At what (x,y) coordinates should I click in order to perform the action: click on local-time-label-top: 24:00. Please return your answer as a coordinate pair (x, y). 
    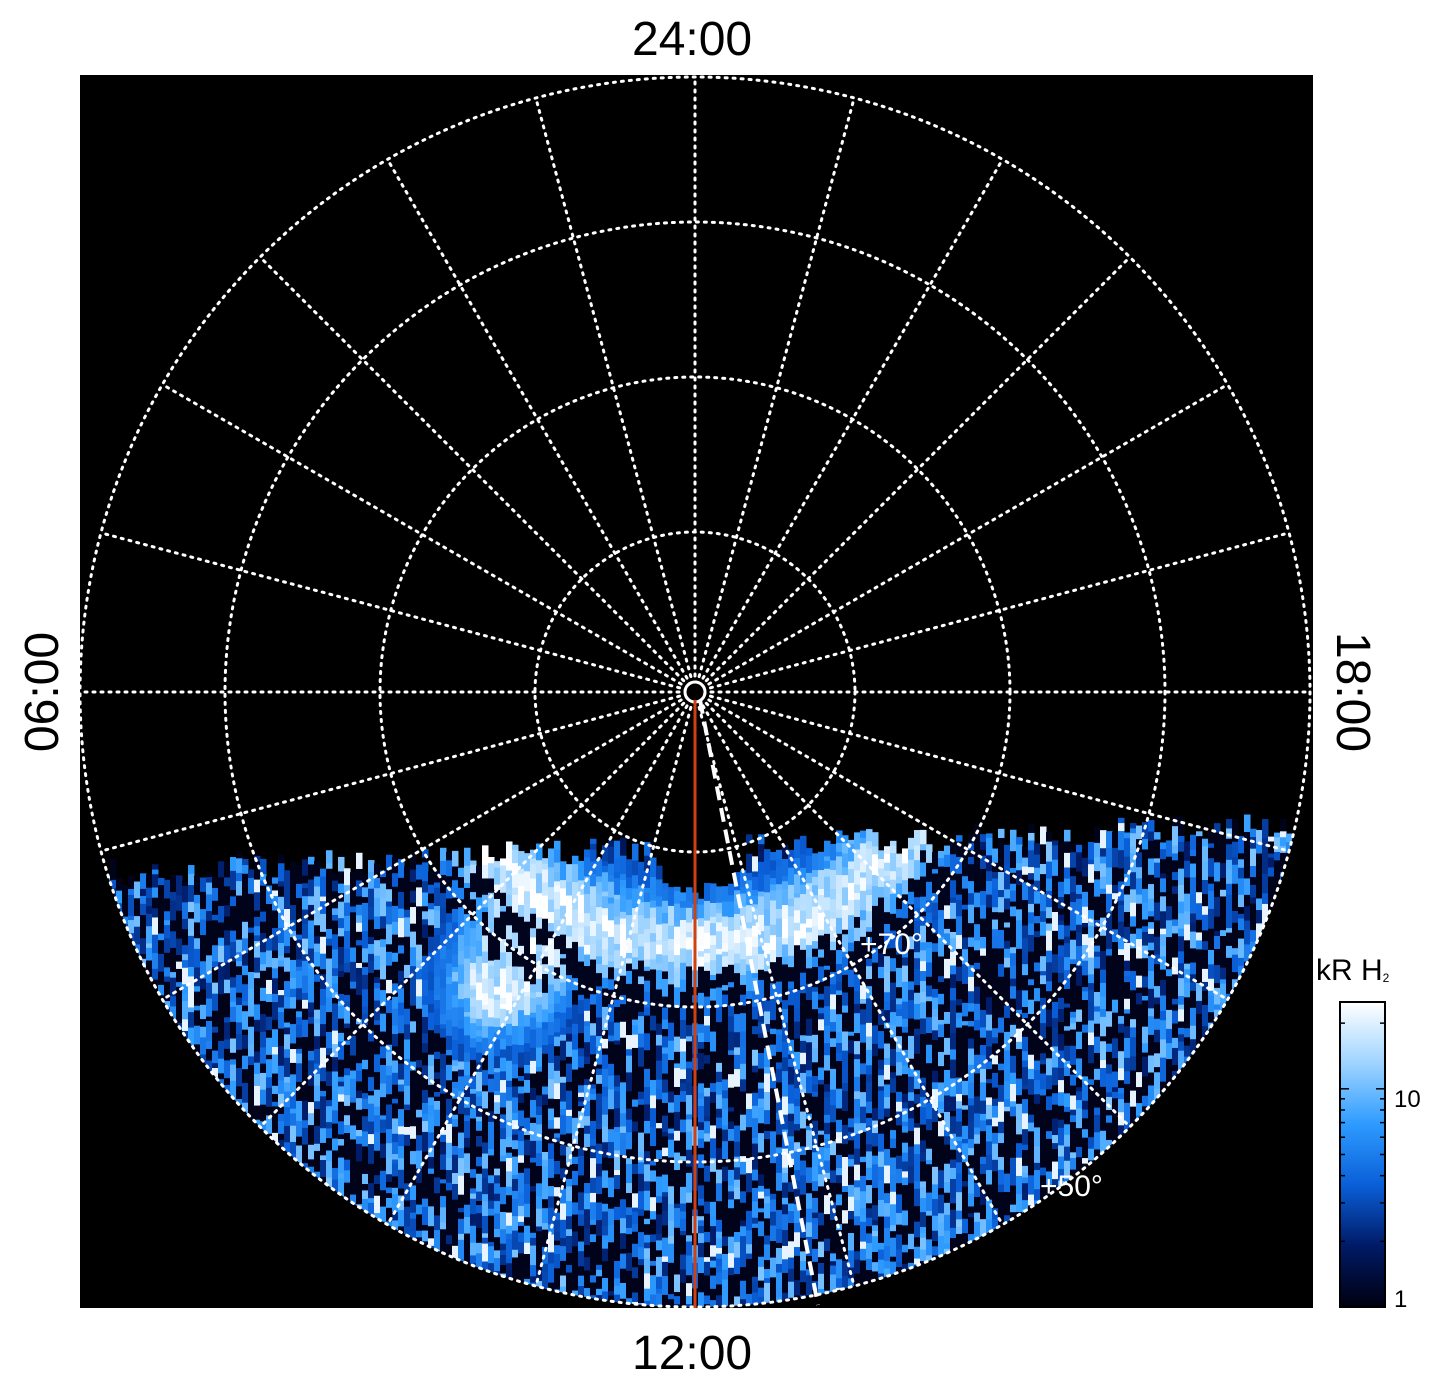
    Looking at the image, I should click on (692, 39).